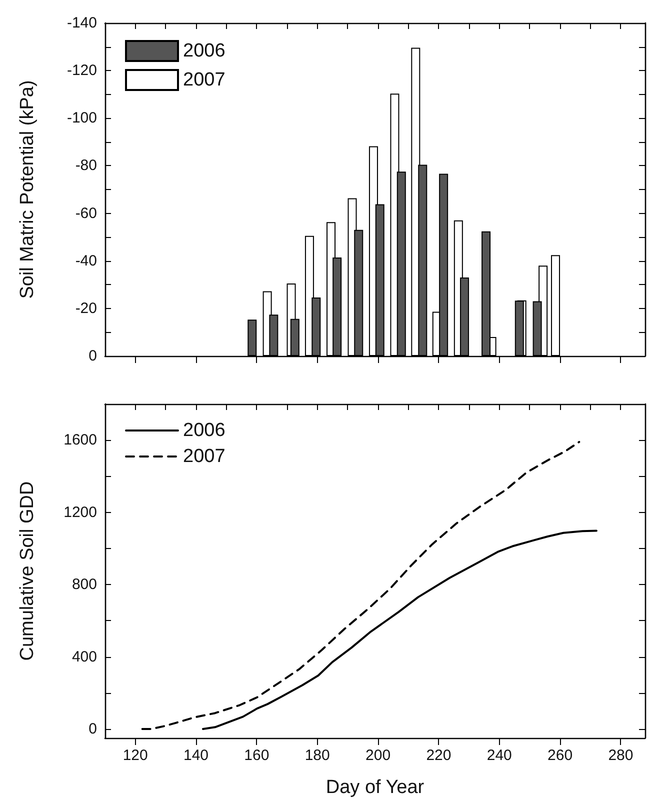 The image size is (649, 807). What do you see at coordinates (378, 755) in the screenshot?
I see `x-tick-label: 200` at bounding box center [378, 755].